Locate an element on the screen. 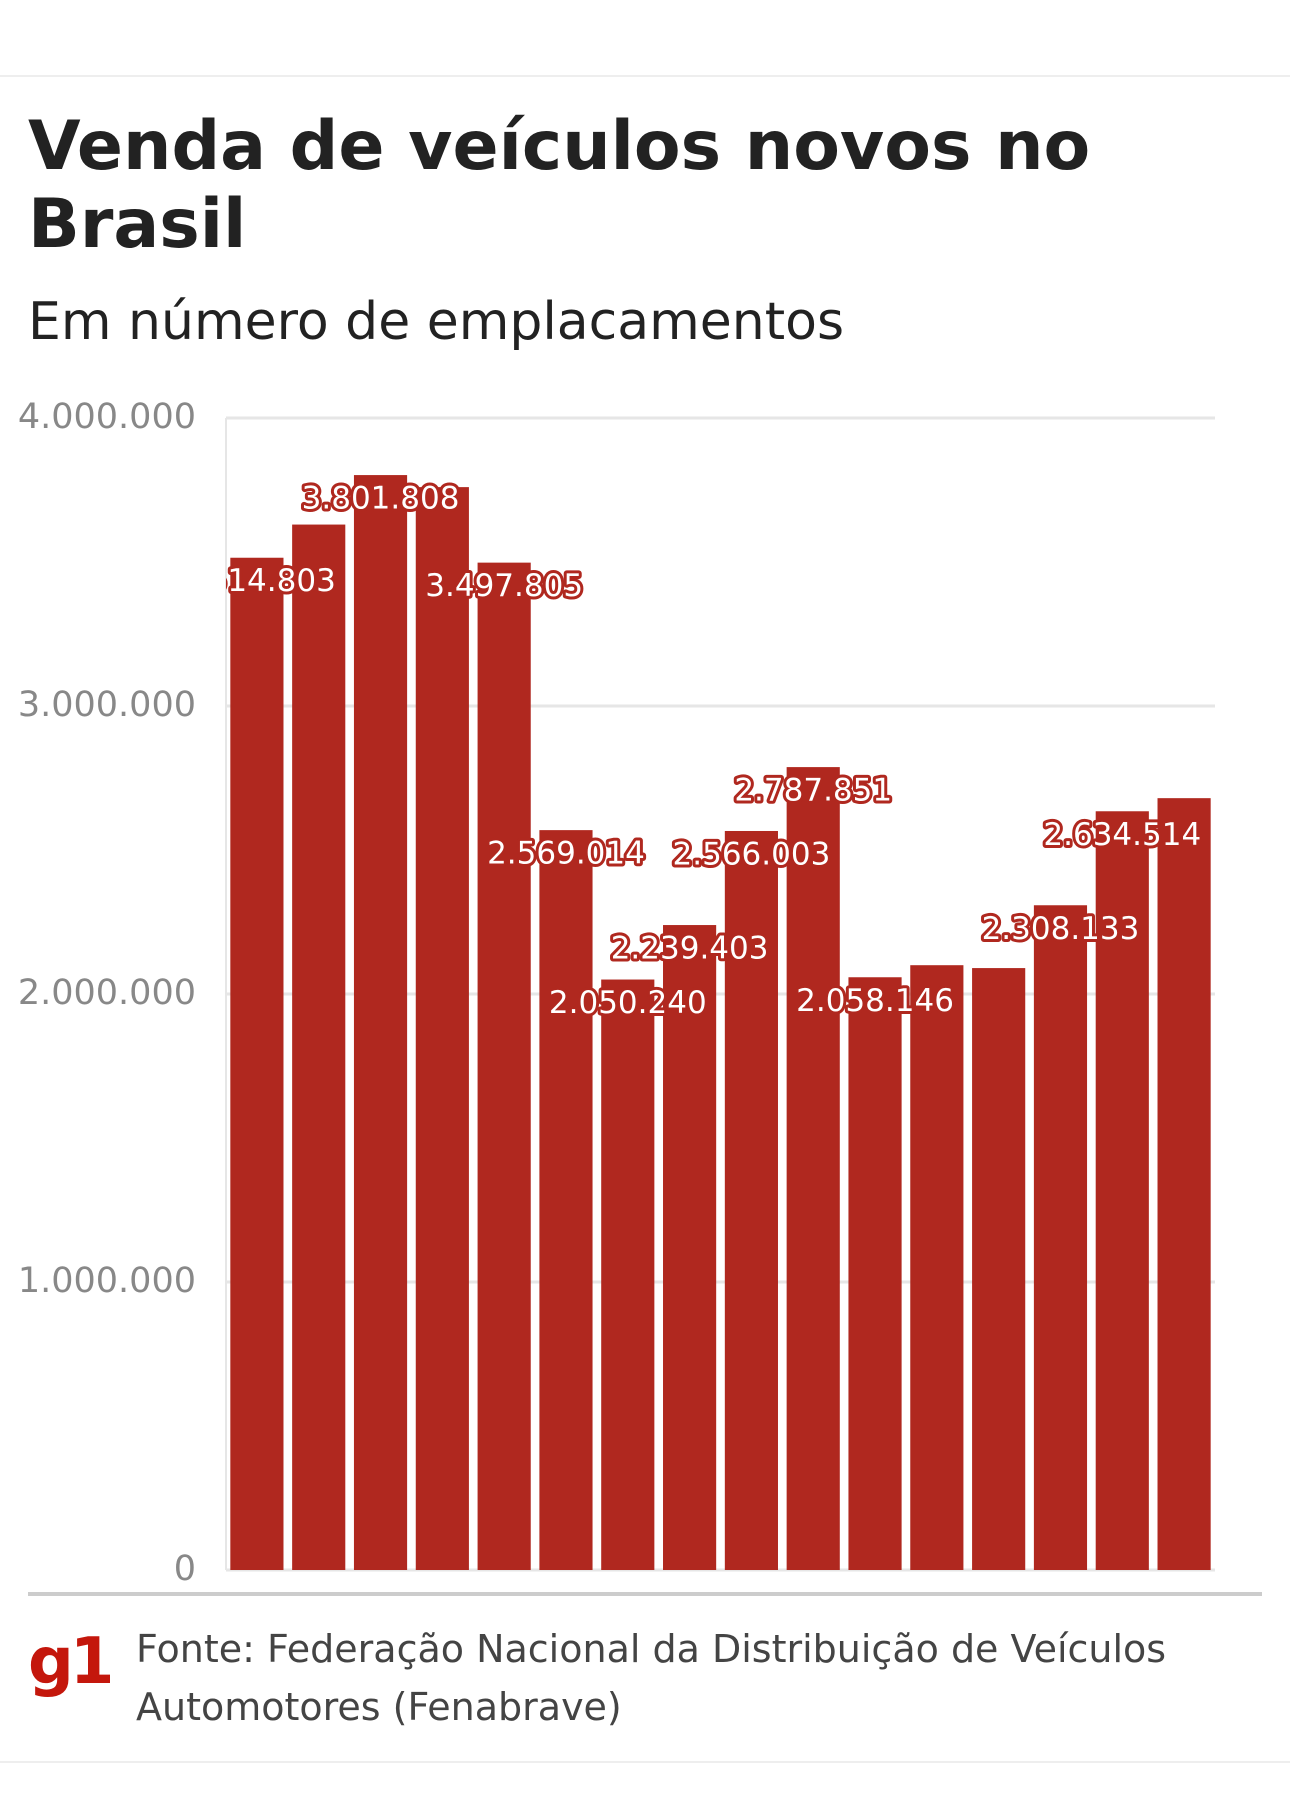 The width and height of the screenshot is (1290, 1806). y-tick-label: 4.000.000 is located at coordinates (107, 417).